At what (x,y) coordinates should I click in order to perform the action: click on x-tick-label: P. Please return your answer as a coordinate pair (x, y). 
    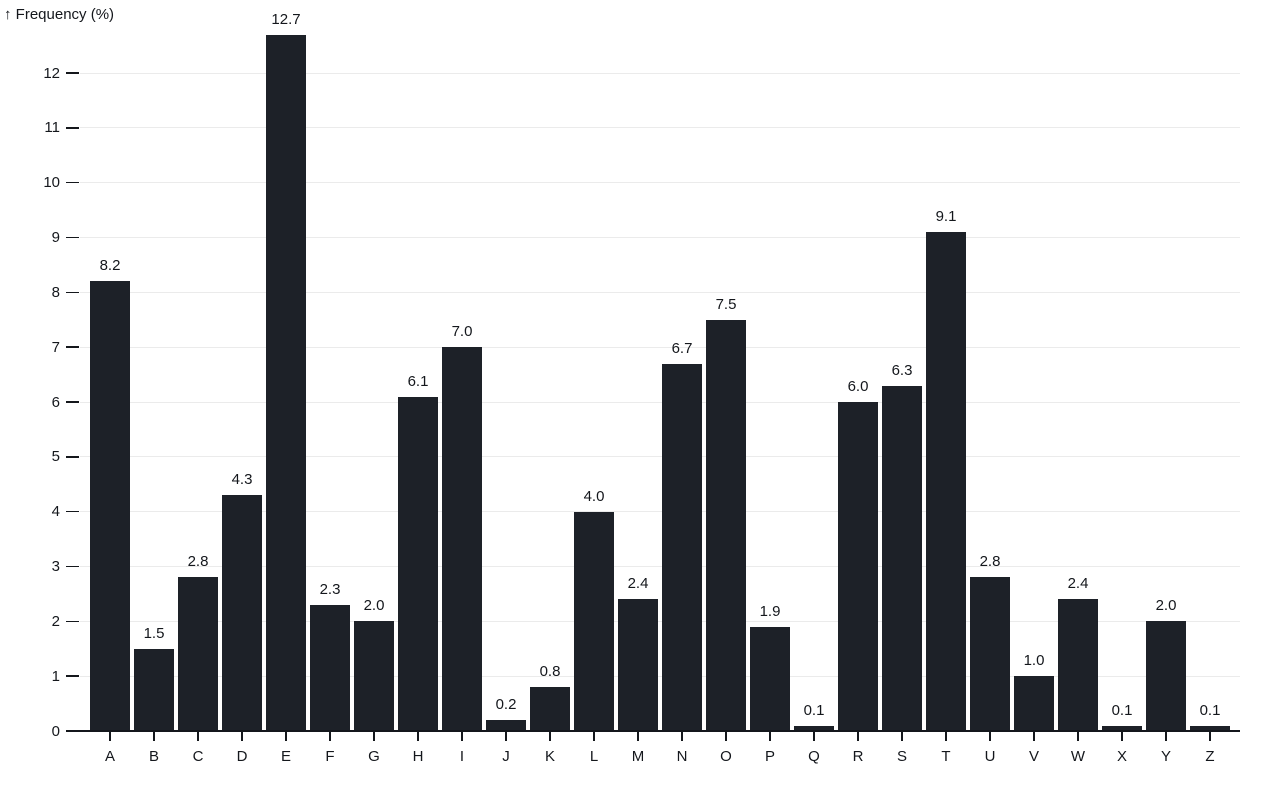
    Looking at the image, I should click on (769, 756).